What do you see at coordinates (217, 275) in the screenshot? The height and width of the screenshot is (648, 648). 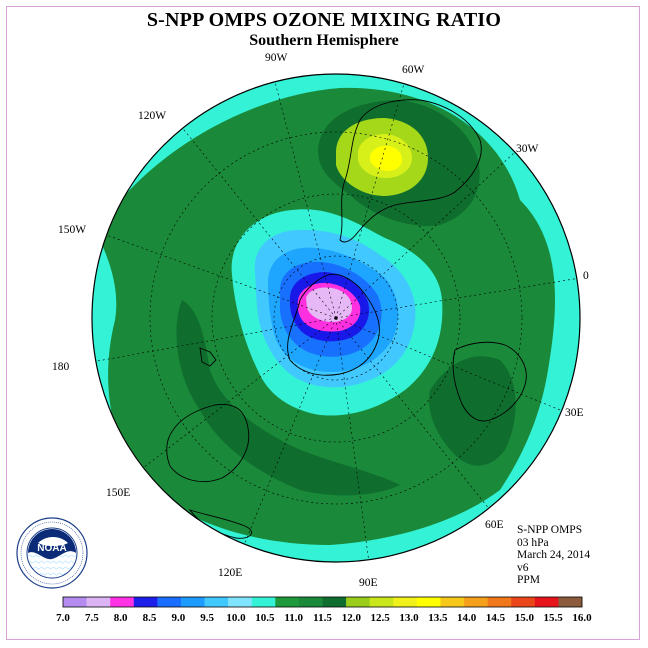 I see `meridian-150w` at bounding box center [217, 275].